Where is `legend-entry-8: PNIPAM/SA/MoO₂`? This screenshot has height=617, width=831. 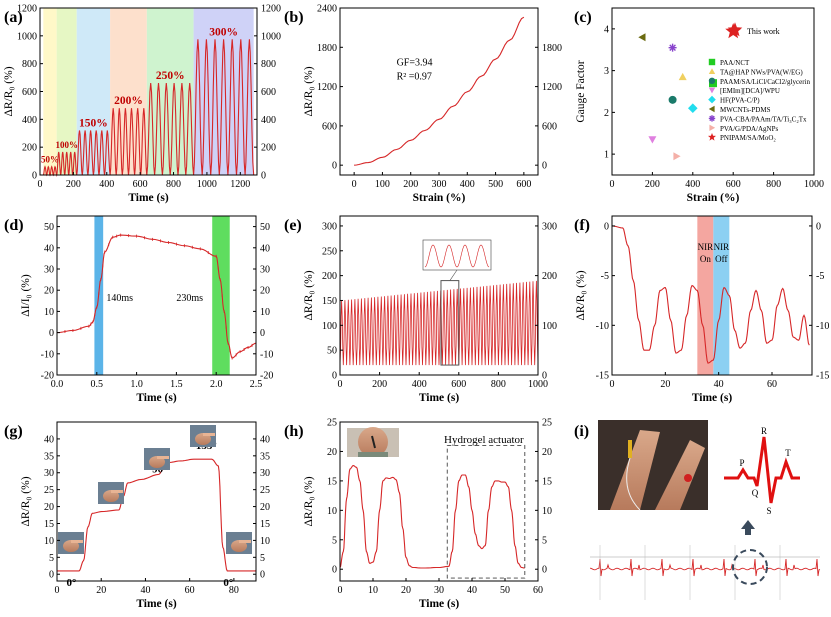
legend-entry-8: PNIPAM/SA/MoO₂ is located at coordinates (748, 138).